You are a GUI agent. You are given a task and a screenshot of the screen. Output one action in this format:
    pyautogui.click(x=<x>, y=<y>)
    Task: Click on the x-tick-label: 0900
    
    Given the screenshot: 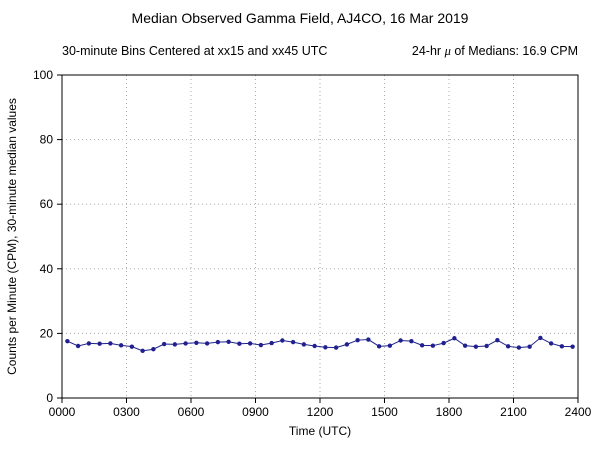 What is the action you would take?
    pyautogui.click(x=255, y=412)
    